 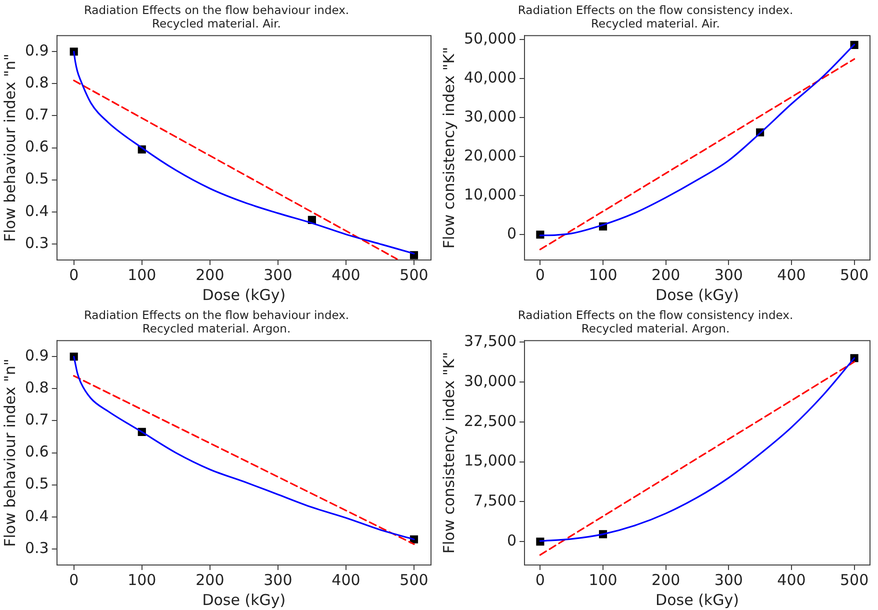 I want to click on chart-title: Radiation Effects on the flow consistency index. Recycled material. Argon., so click(x=656, y=322).